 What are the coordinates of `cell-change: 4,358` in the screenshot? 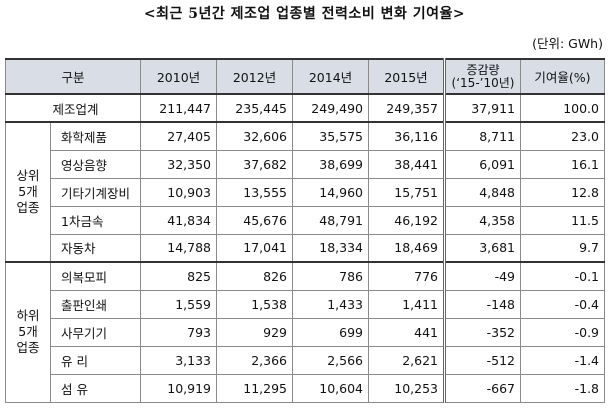 It's located at (482, 220).